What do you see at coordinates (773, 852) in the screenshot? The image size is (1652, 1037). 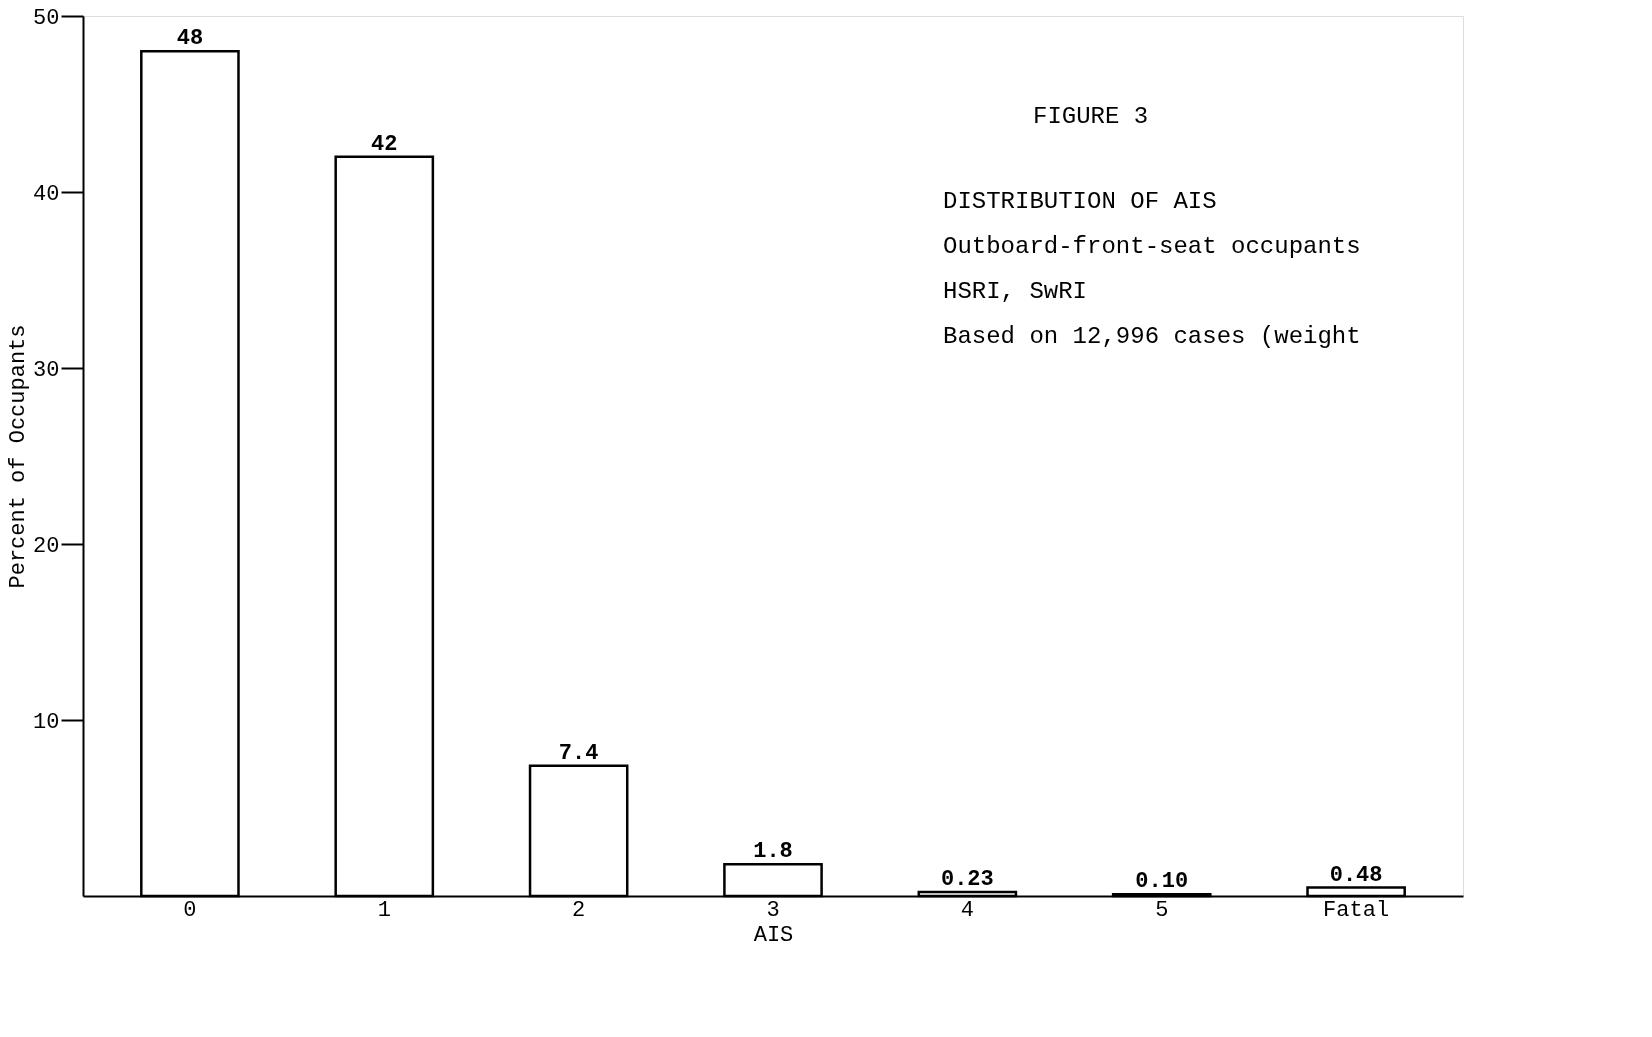 I see `data-label: 1.8` at bounding box center [773, 852].